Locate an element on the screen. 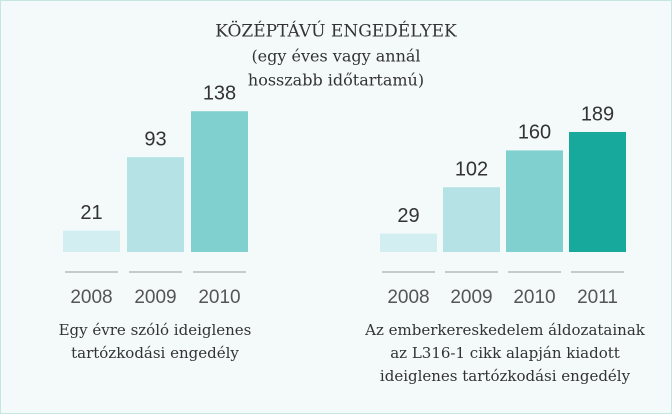  value-label: 160 is located at coordinates (534, 133).